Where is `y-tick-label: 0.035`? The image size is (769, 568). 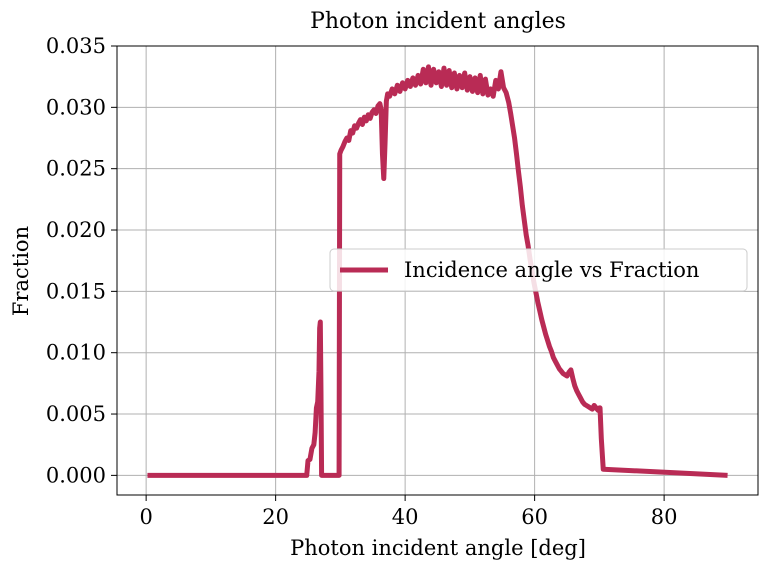 y-tick-label: 0.035 is located at coordinates (76, 46).